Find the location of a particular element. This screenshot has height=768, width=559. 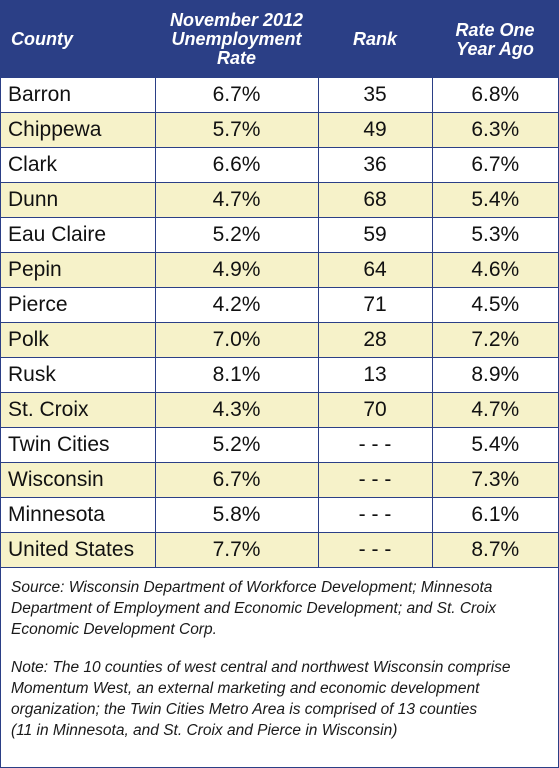

table-row: St. Croix 4.3% 70 4.7% is located at coordinates (279, 410).